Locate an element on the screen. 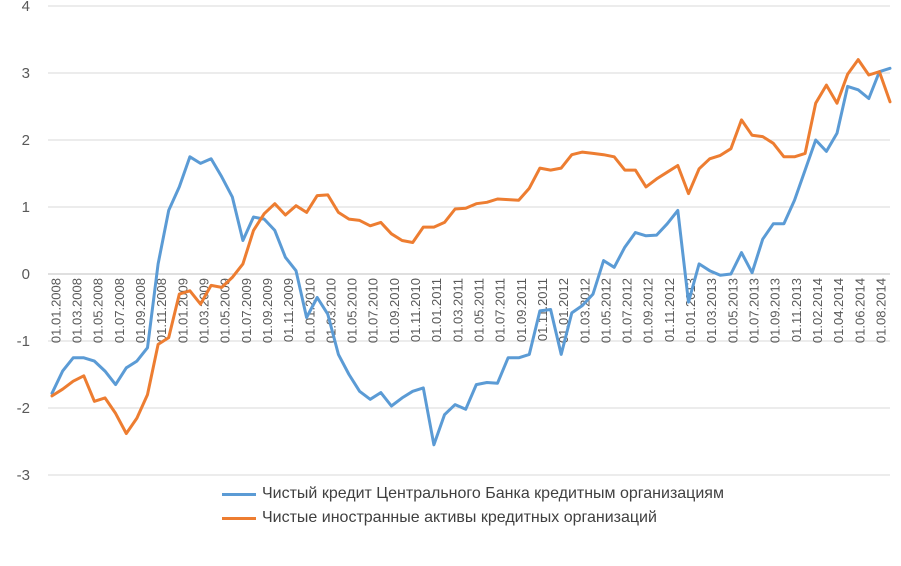 This screenshot has height=566, width=901. x-tick-label: 01.05.2012 is located at coordinates (605, 310).